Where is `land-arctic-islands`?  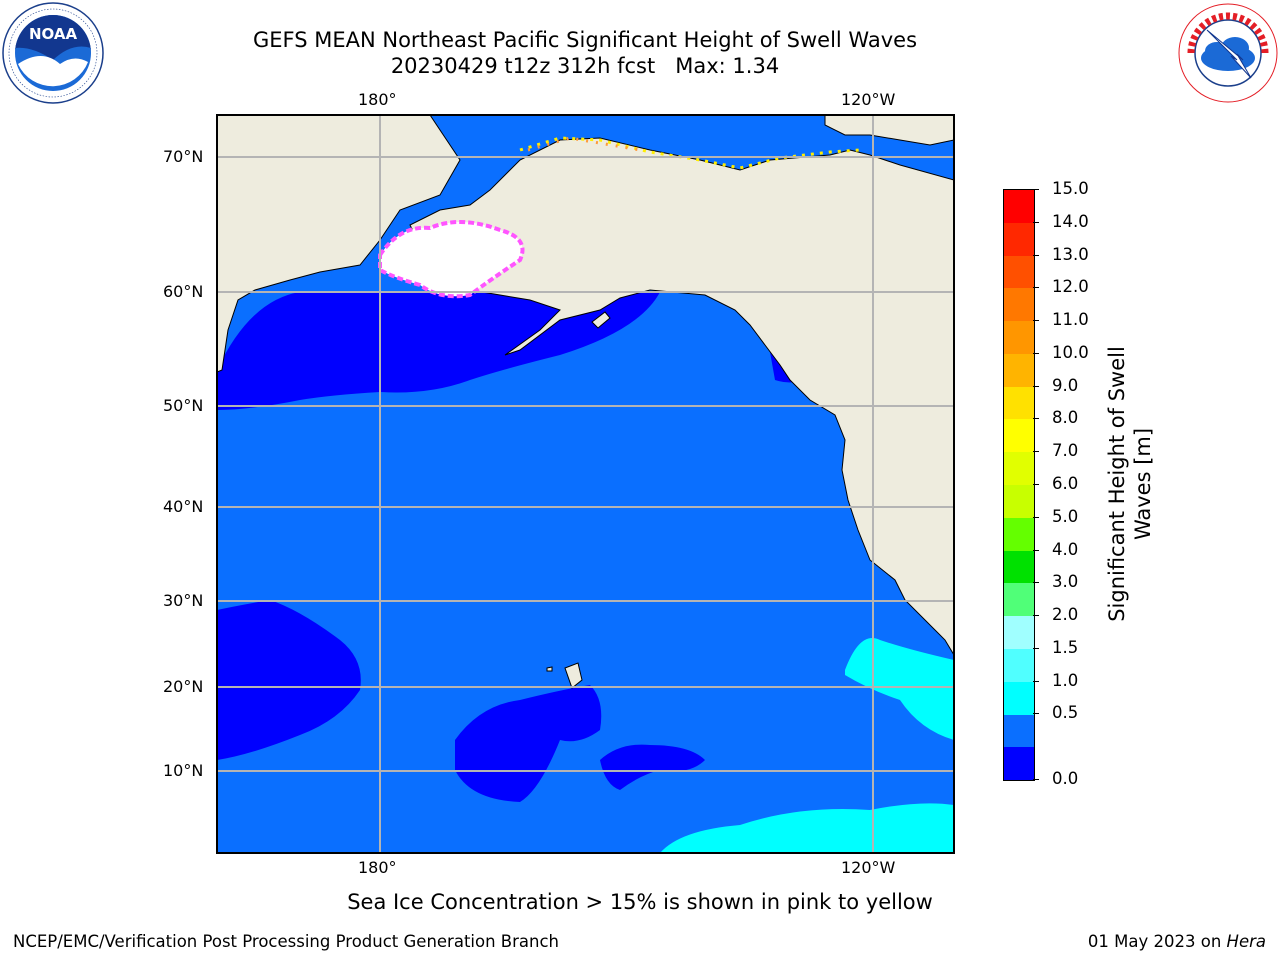 land-arctic-islands is located at coordinates (889, 130).